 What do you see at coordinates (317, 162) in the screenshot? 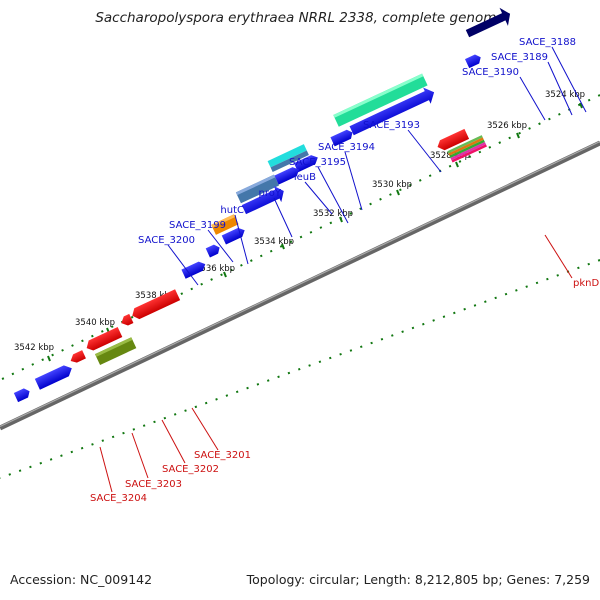
I see `gene-label: SACE_3195` at bounding box center [317, 162].